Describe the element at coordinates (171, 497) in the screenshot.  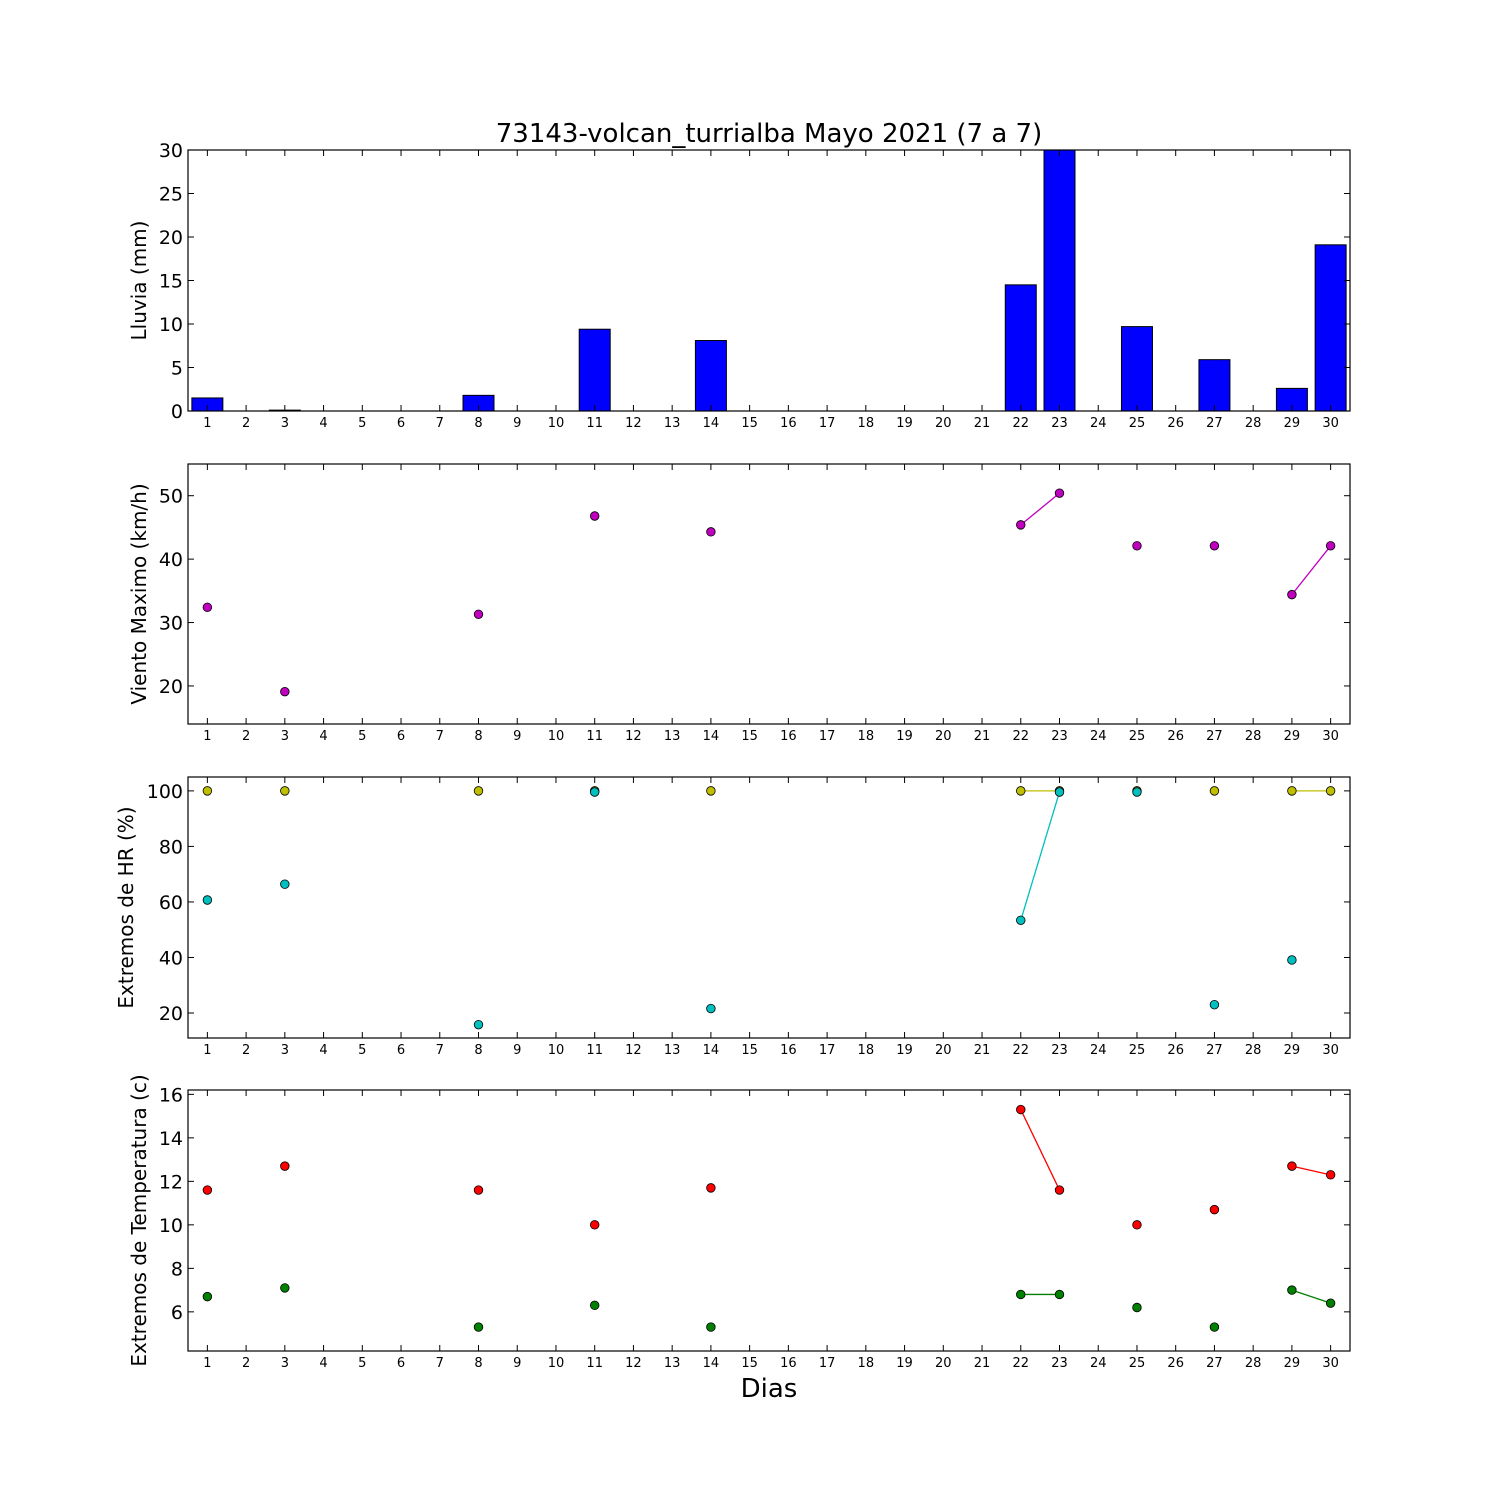
I see `y-tick-label: 50` at that location.